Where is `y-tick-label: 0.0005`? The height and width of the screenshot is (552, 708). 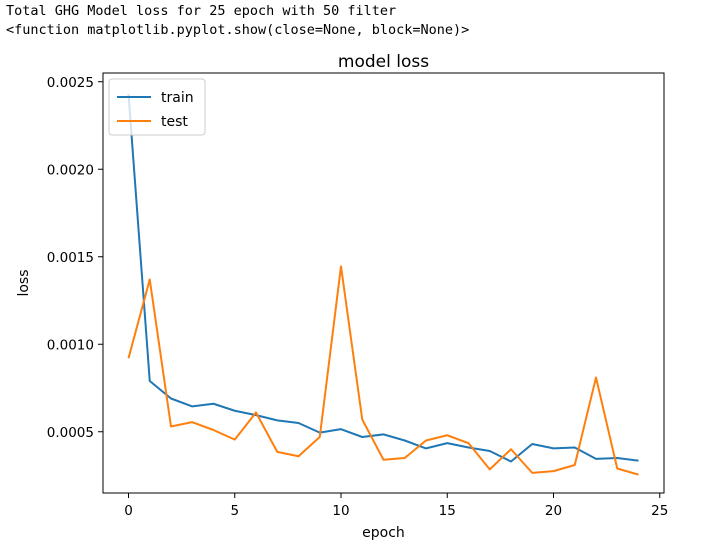 y-tick-label: 0.0005 is located at coordinates (70, 433).